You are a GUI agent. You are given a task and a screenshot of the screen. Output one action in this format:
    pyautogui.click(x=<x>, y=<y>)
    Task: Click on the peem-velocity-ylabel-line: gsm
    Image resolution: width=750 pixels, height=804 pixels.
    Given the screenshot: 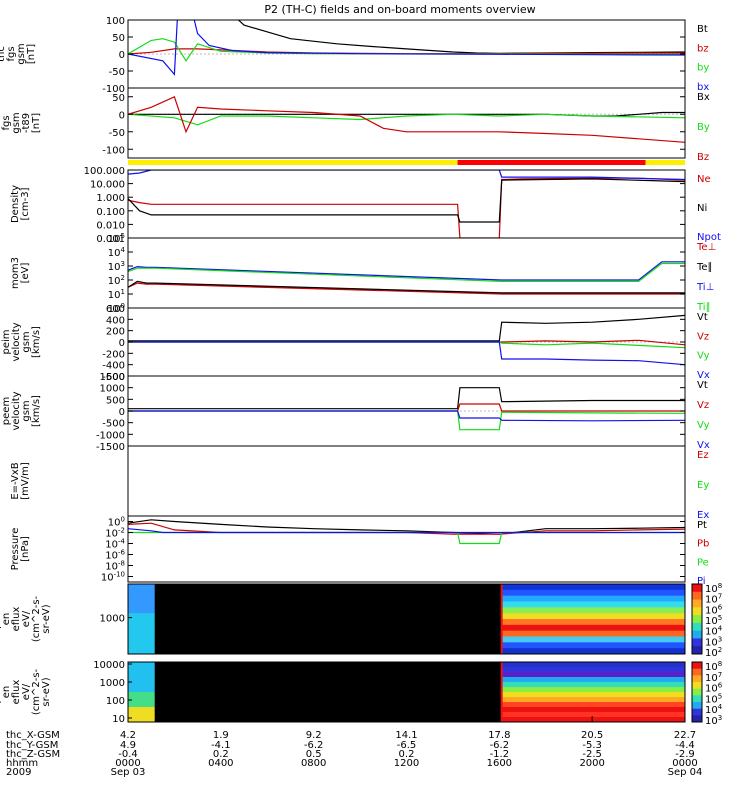 What is the action you would take?
    pyautogui.click(x=26, y=410)
    